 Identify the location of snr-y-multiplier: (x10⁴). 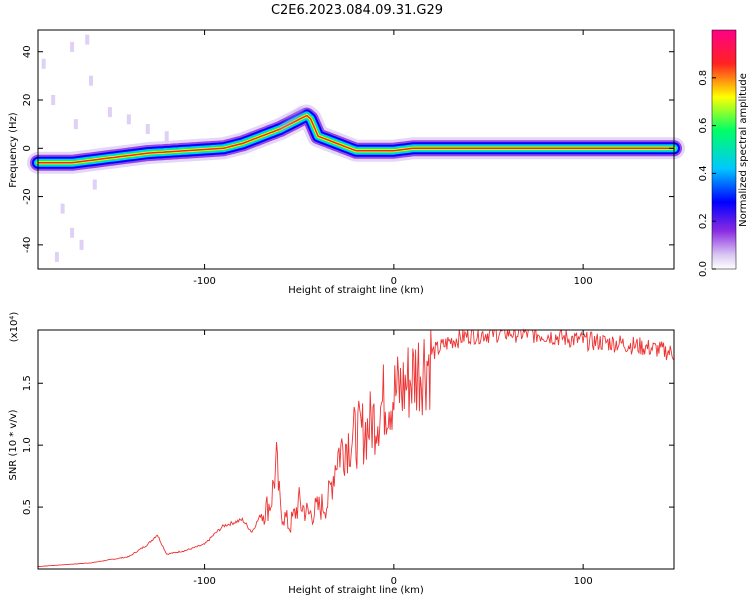
(14, 327).